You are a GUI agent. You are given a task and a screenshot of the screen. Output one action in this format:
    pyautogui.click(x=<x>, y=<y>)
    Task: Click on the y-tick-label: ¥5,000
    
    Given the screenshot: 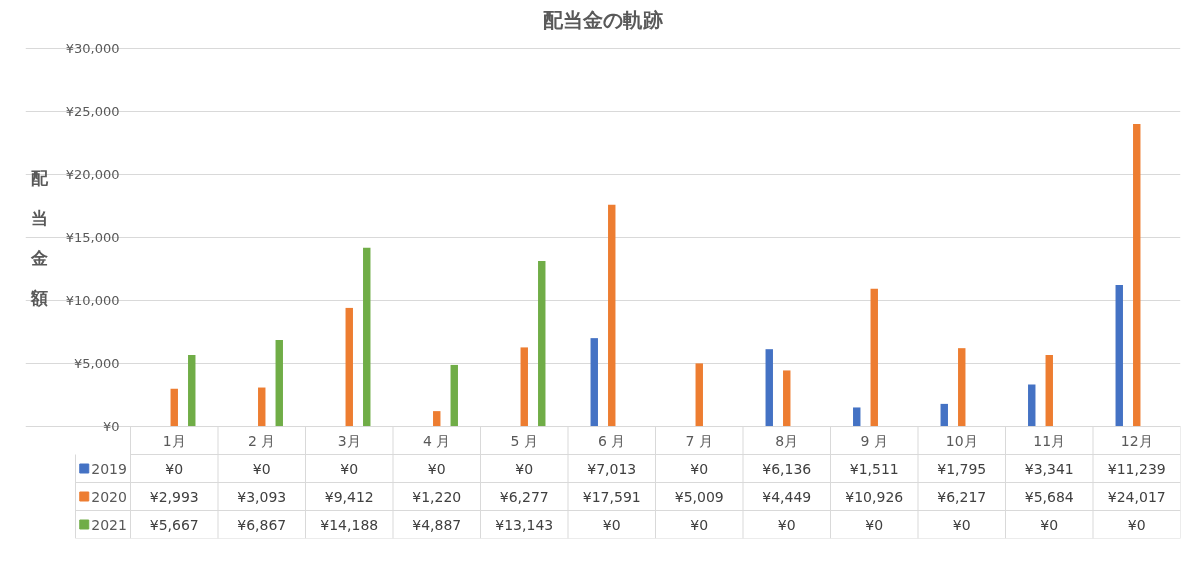 What is the action you would take?
    pyautogui.click(x=97, y=363)
    